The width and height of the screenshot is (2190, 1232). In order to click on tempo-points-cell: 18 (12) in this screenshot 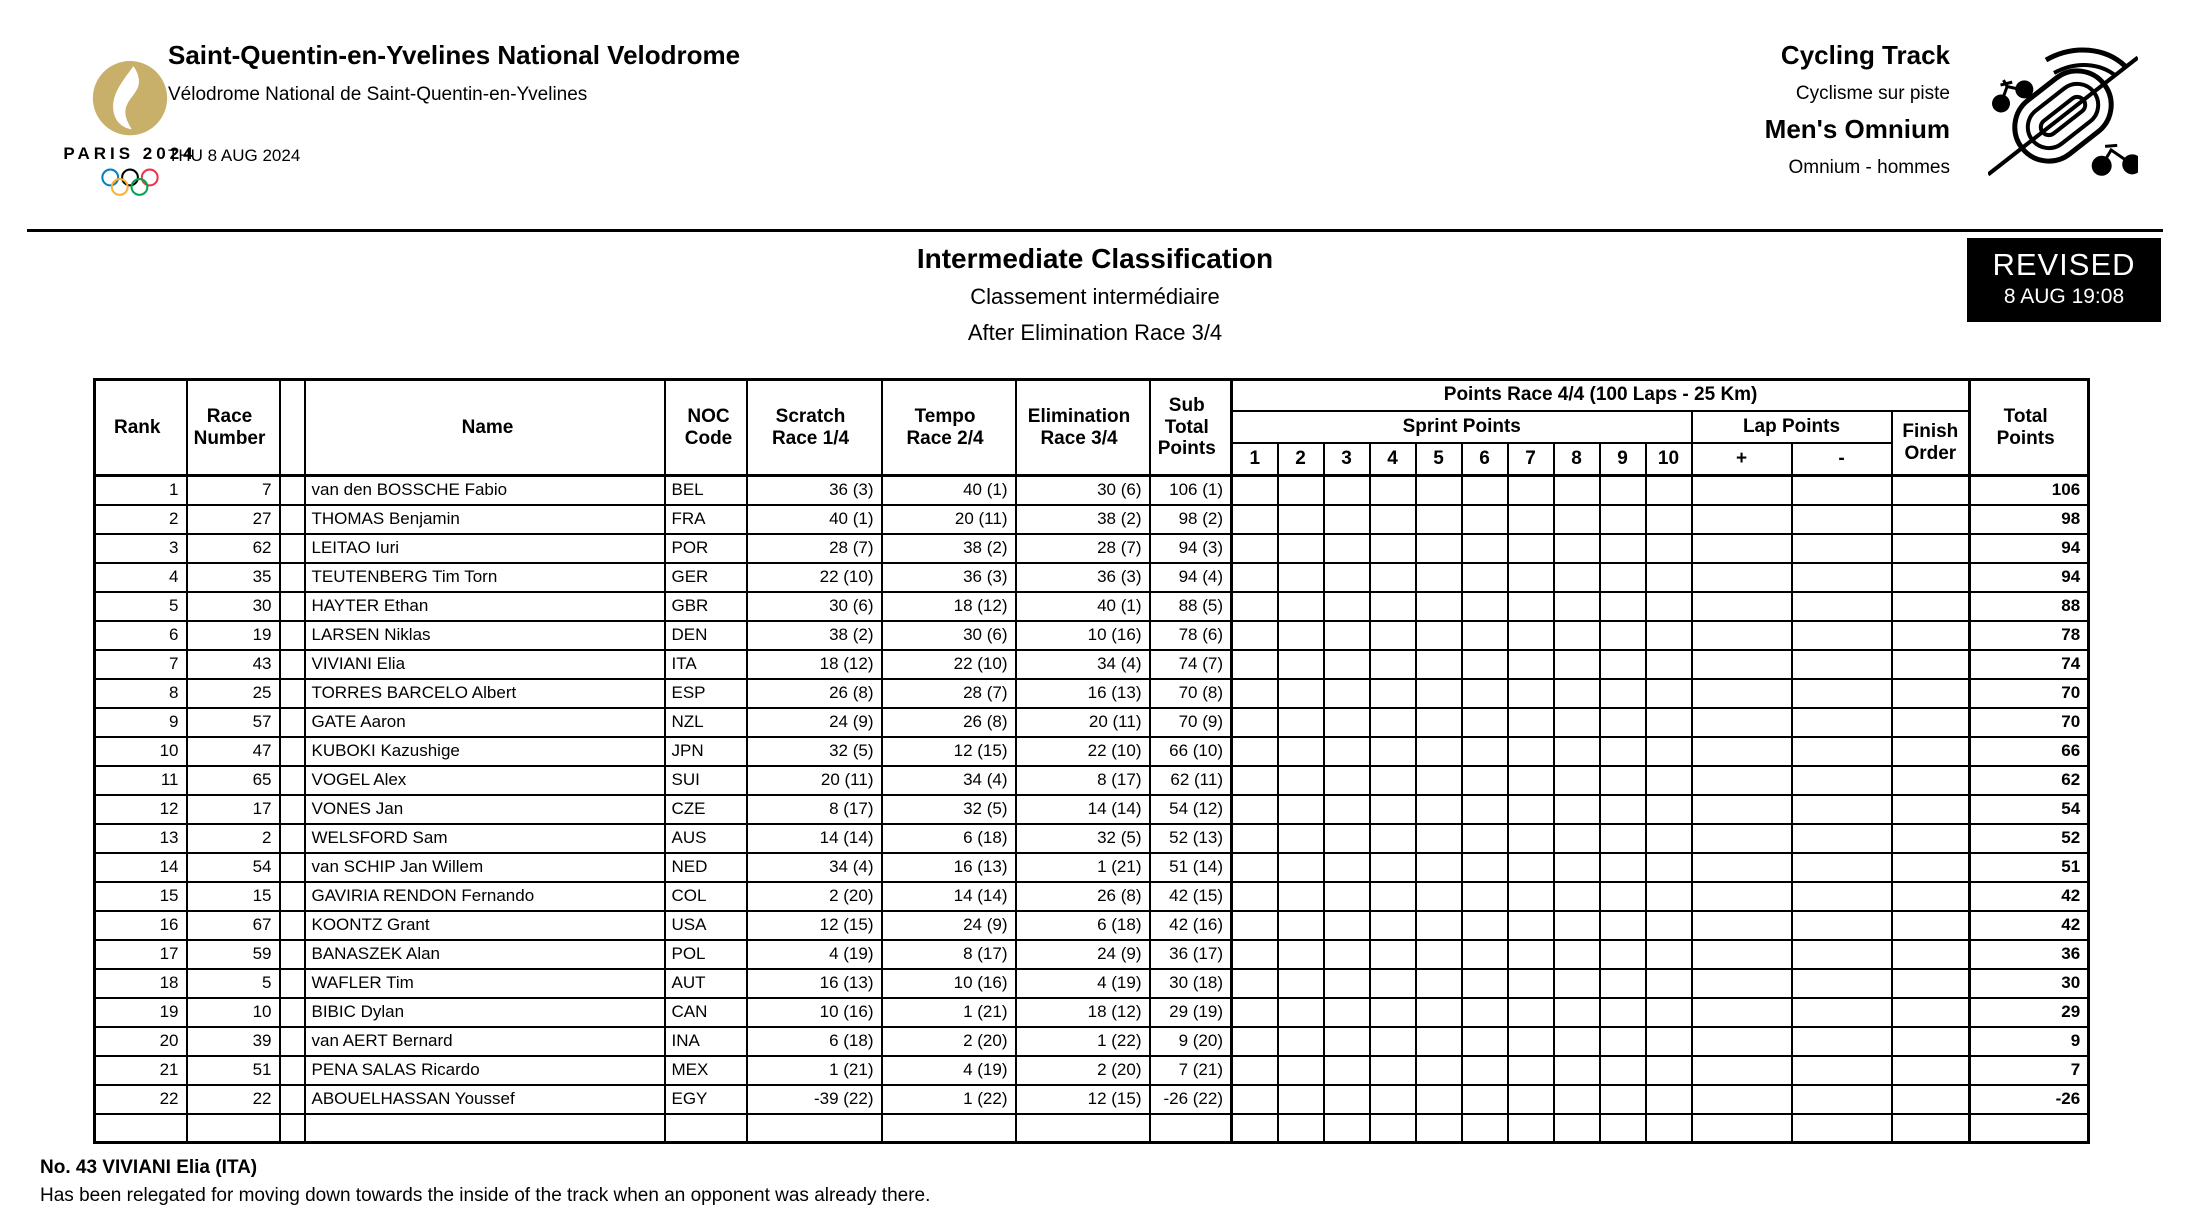, I will do `click(948, 606)`.